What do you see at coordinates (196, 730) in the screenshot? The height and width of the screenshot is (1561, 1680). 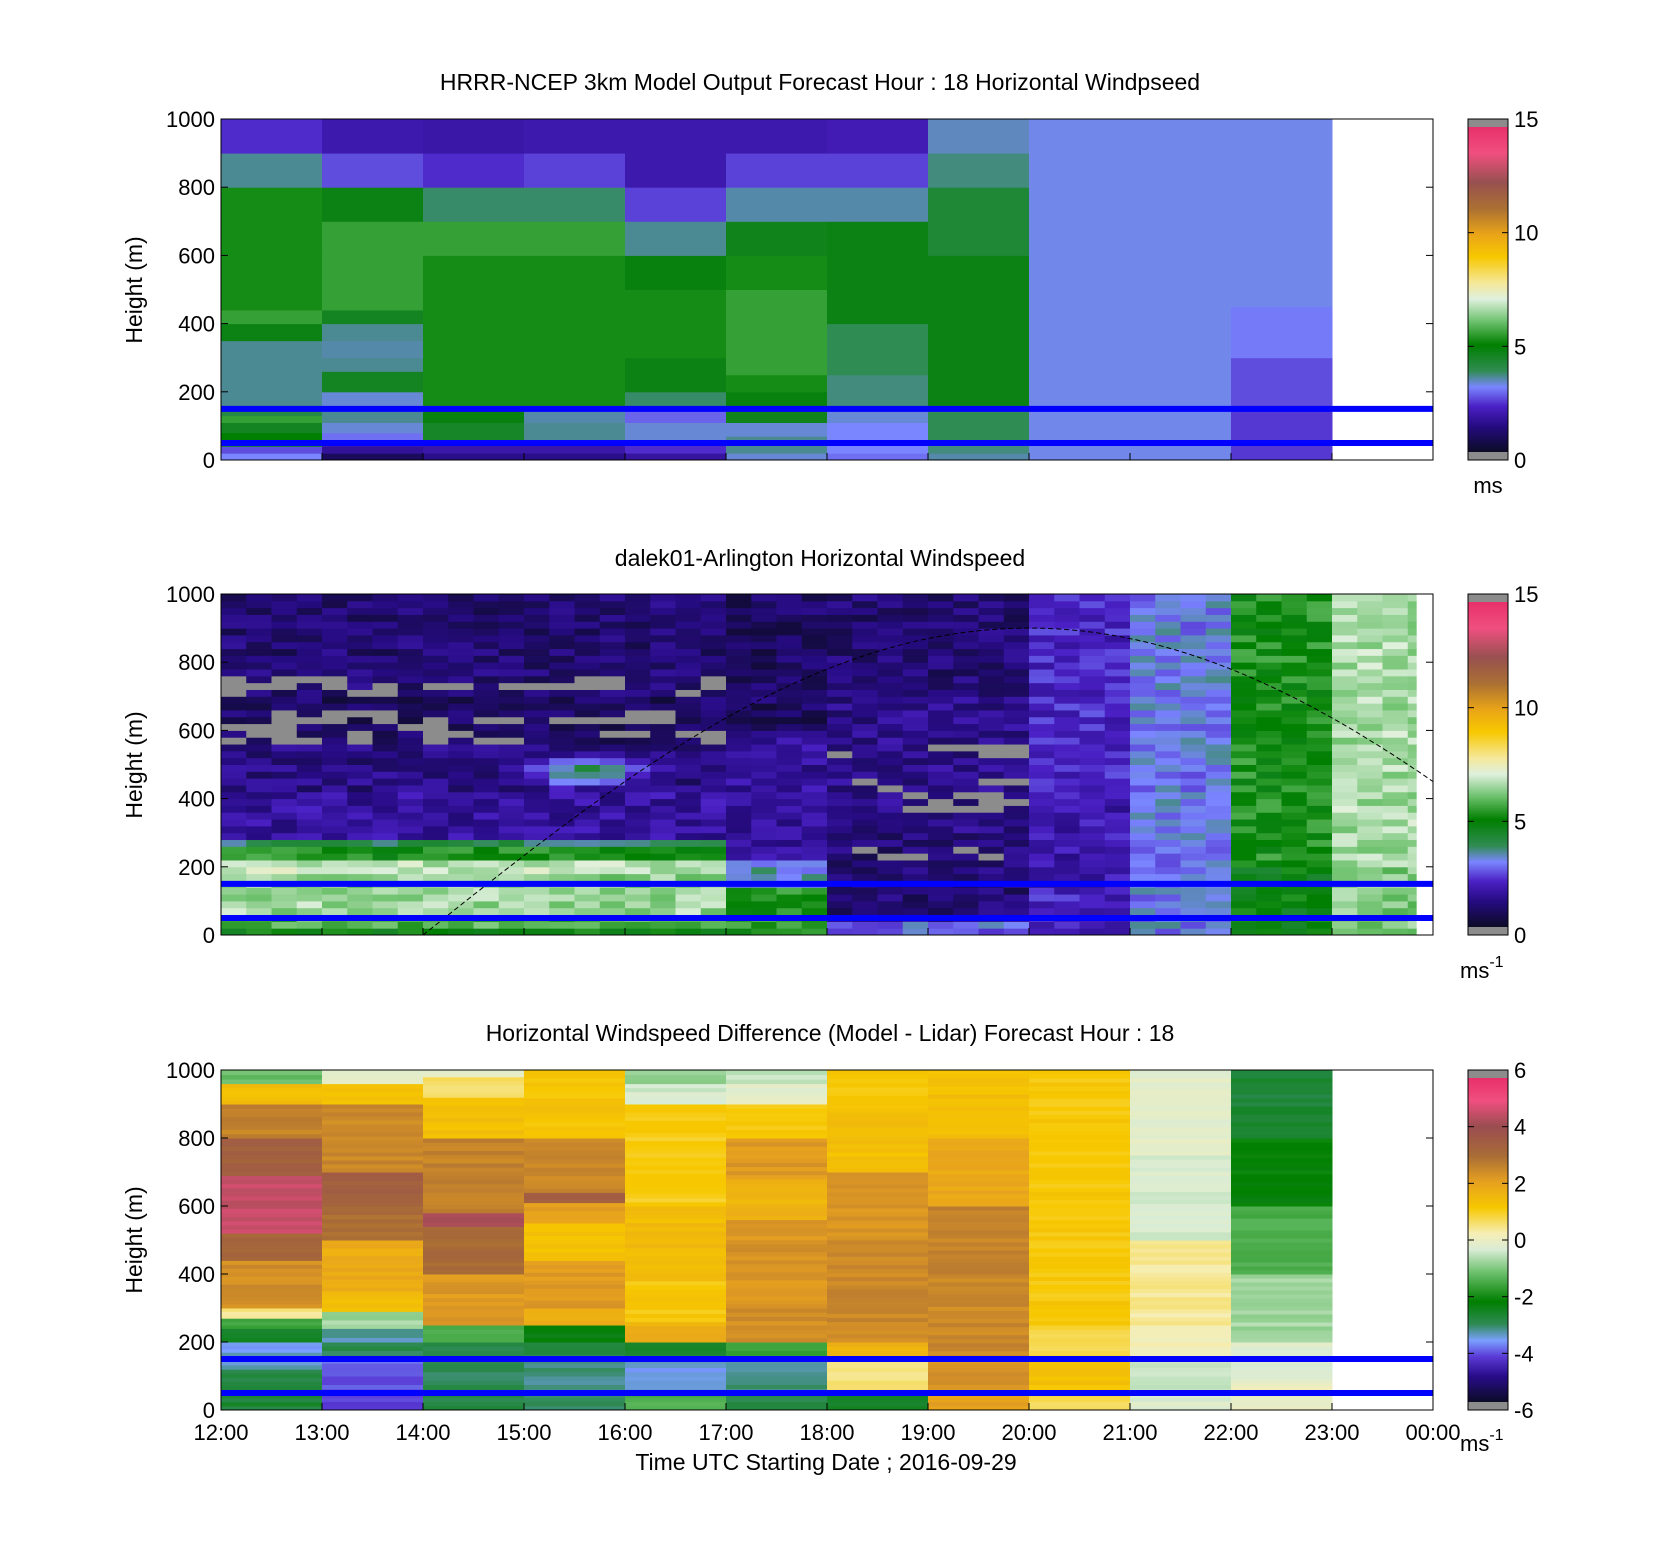 I see `y-tick-label: 600` at bounding box center [196, 730].